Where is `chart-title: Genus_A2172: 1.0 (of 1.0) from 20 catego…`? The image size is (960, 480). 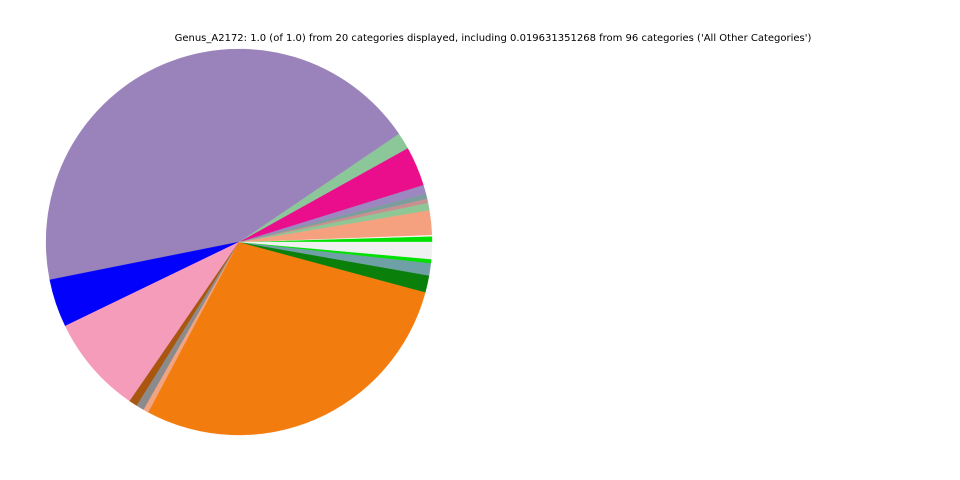
chart-title: Genus_A2172: 1.0 (of 1.0) from 20 catego… is located at coordinates (493, 38).